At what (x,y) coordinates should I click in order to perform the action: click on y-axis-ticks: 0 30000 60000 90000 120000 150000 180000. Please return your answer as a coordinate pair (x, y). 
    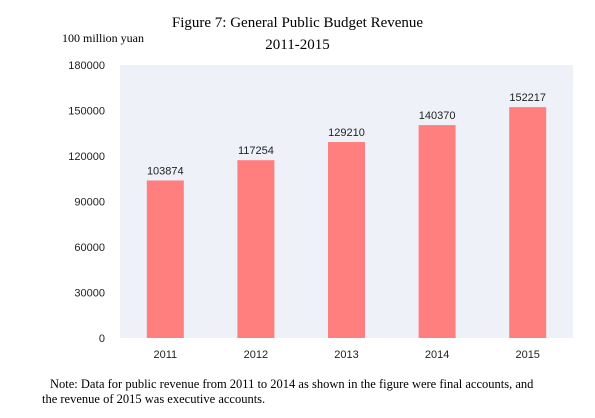
    Looking at the image, I should click on (86, 202).